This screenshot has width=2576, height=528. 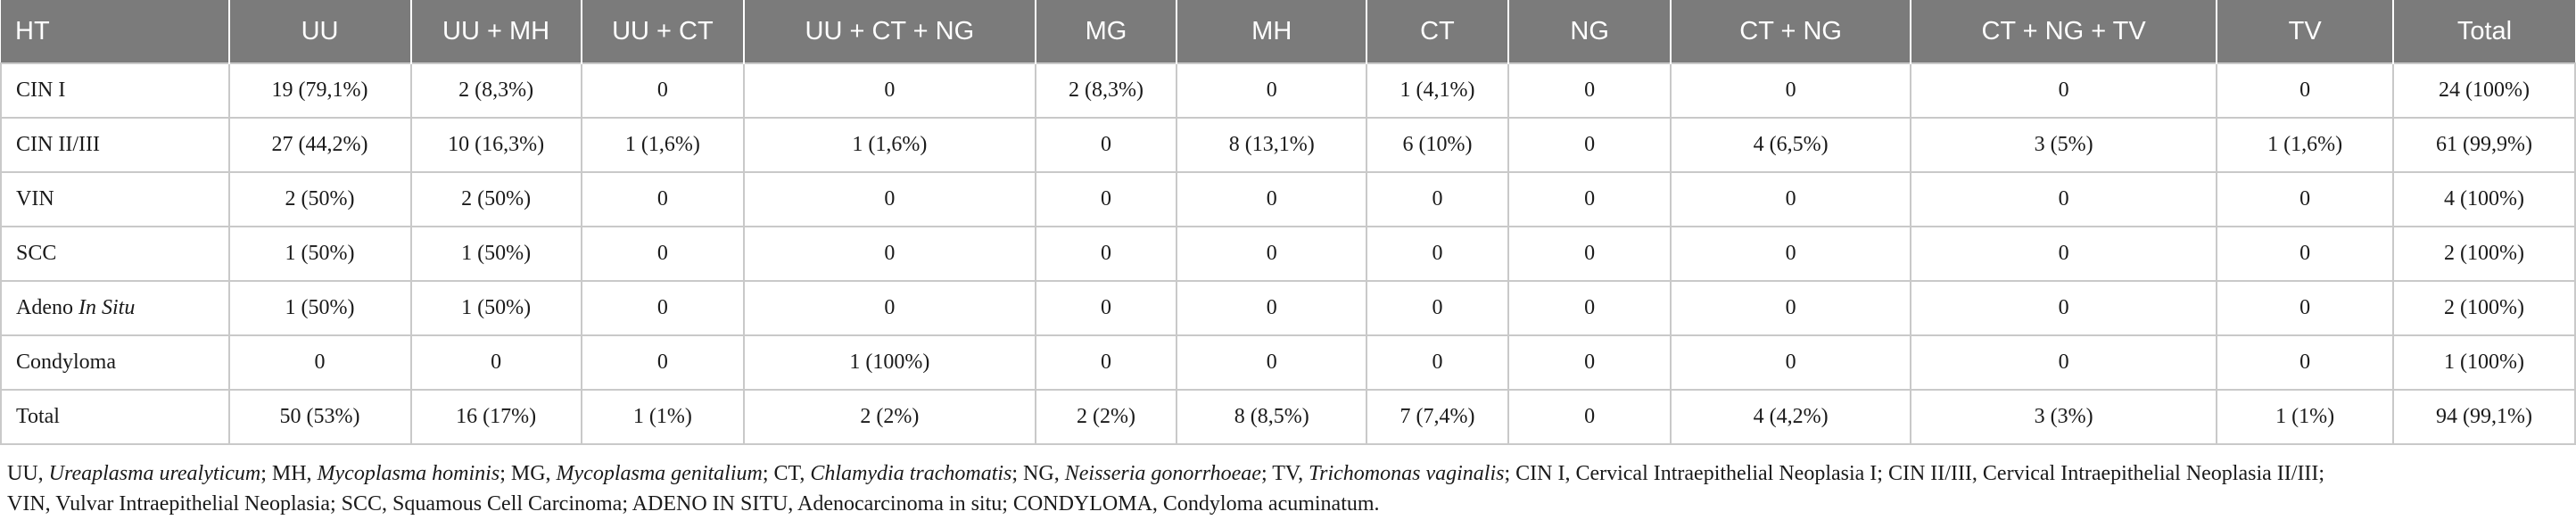 What do you see at coordinates (1437, 145) in the screenshot?
I see `table-cell: 6 (10%)` at bounding box center [1437, 145].